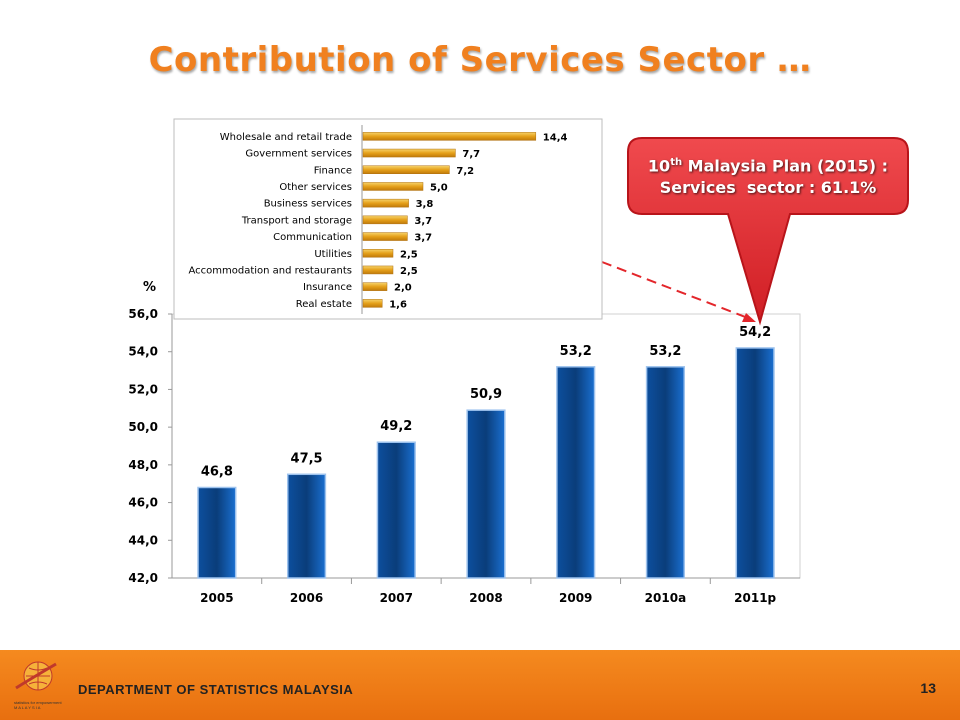 This screenshot has width=960, height=720. What do you see at coordinates (315, 187) in the screenshot?
I see `inset-category-label: Other services` at bounding box center [315, 187].